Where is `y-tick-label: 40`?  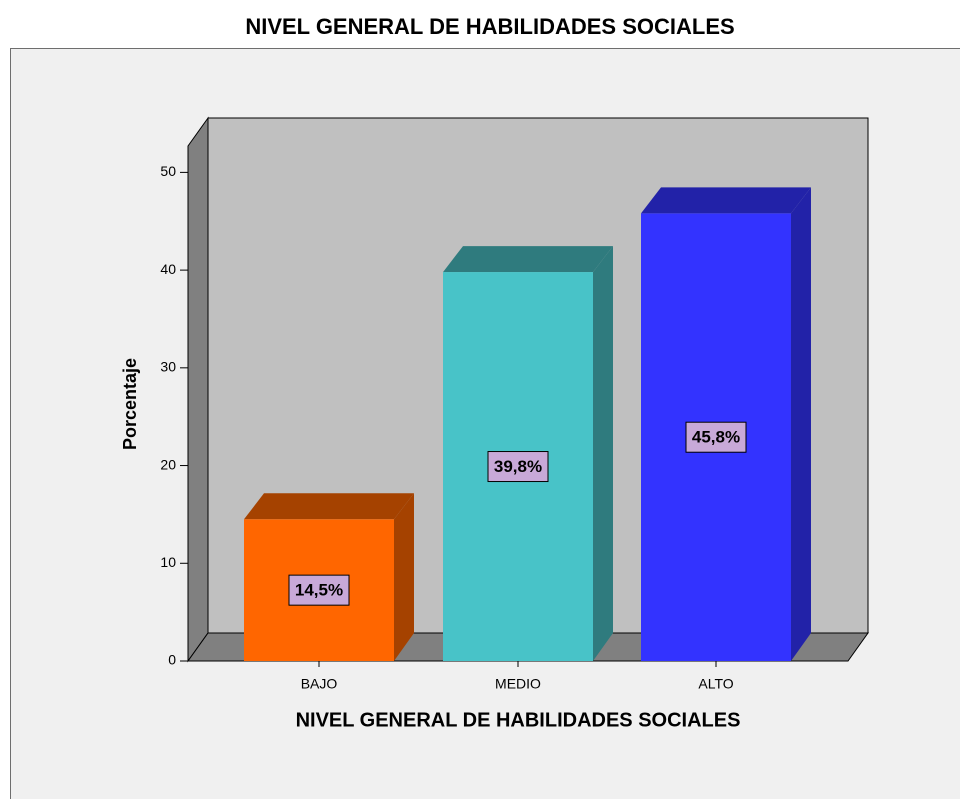 y-tick-label: 40 is located at coordinates (168, 269).